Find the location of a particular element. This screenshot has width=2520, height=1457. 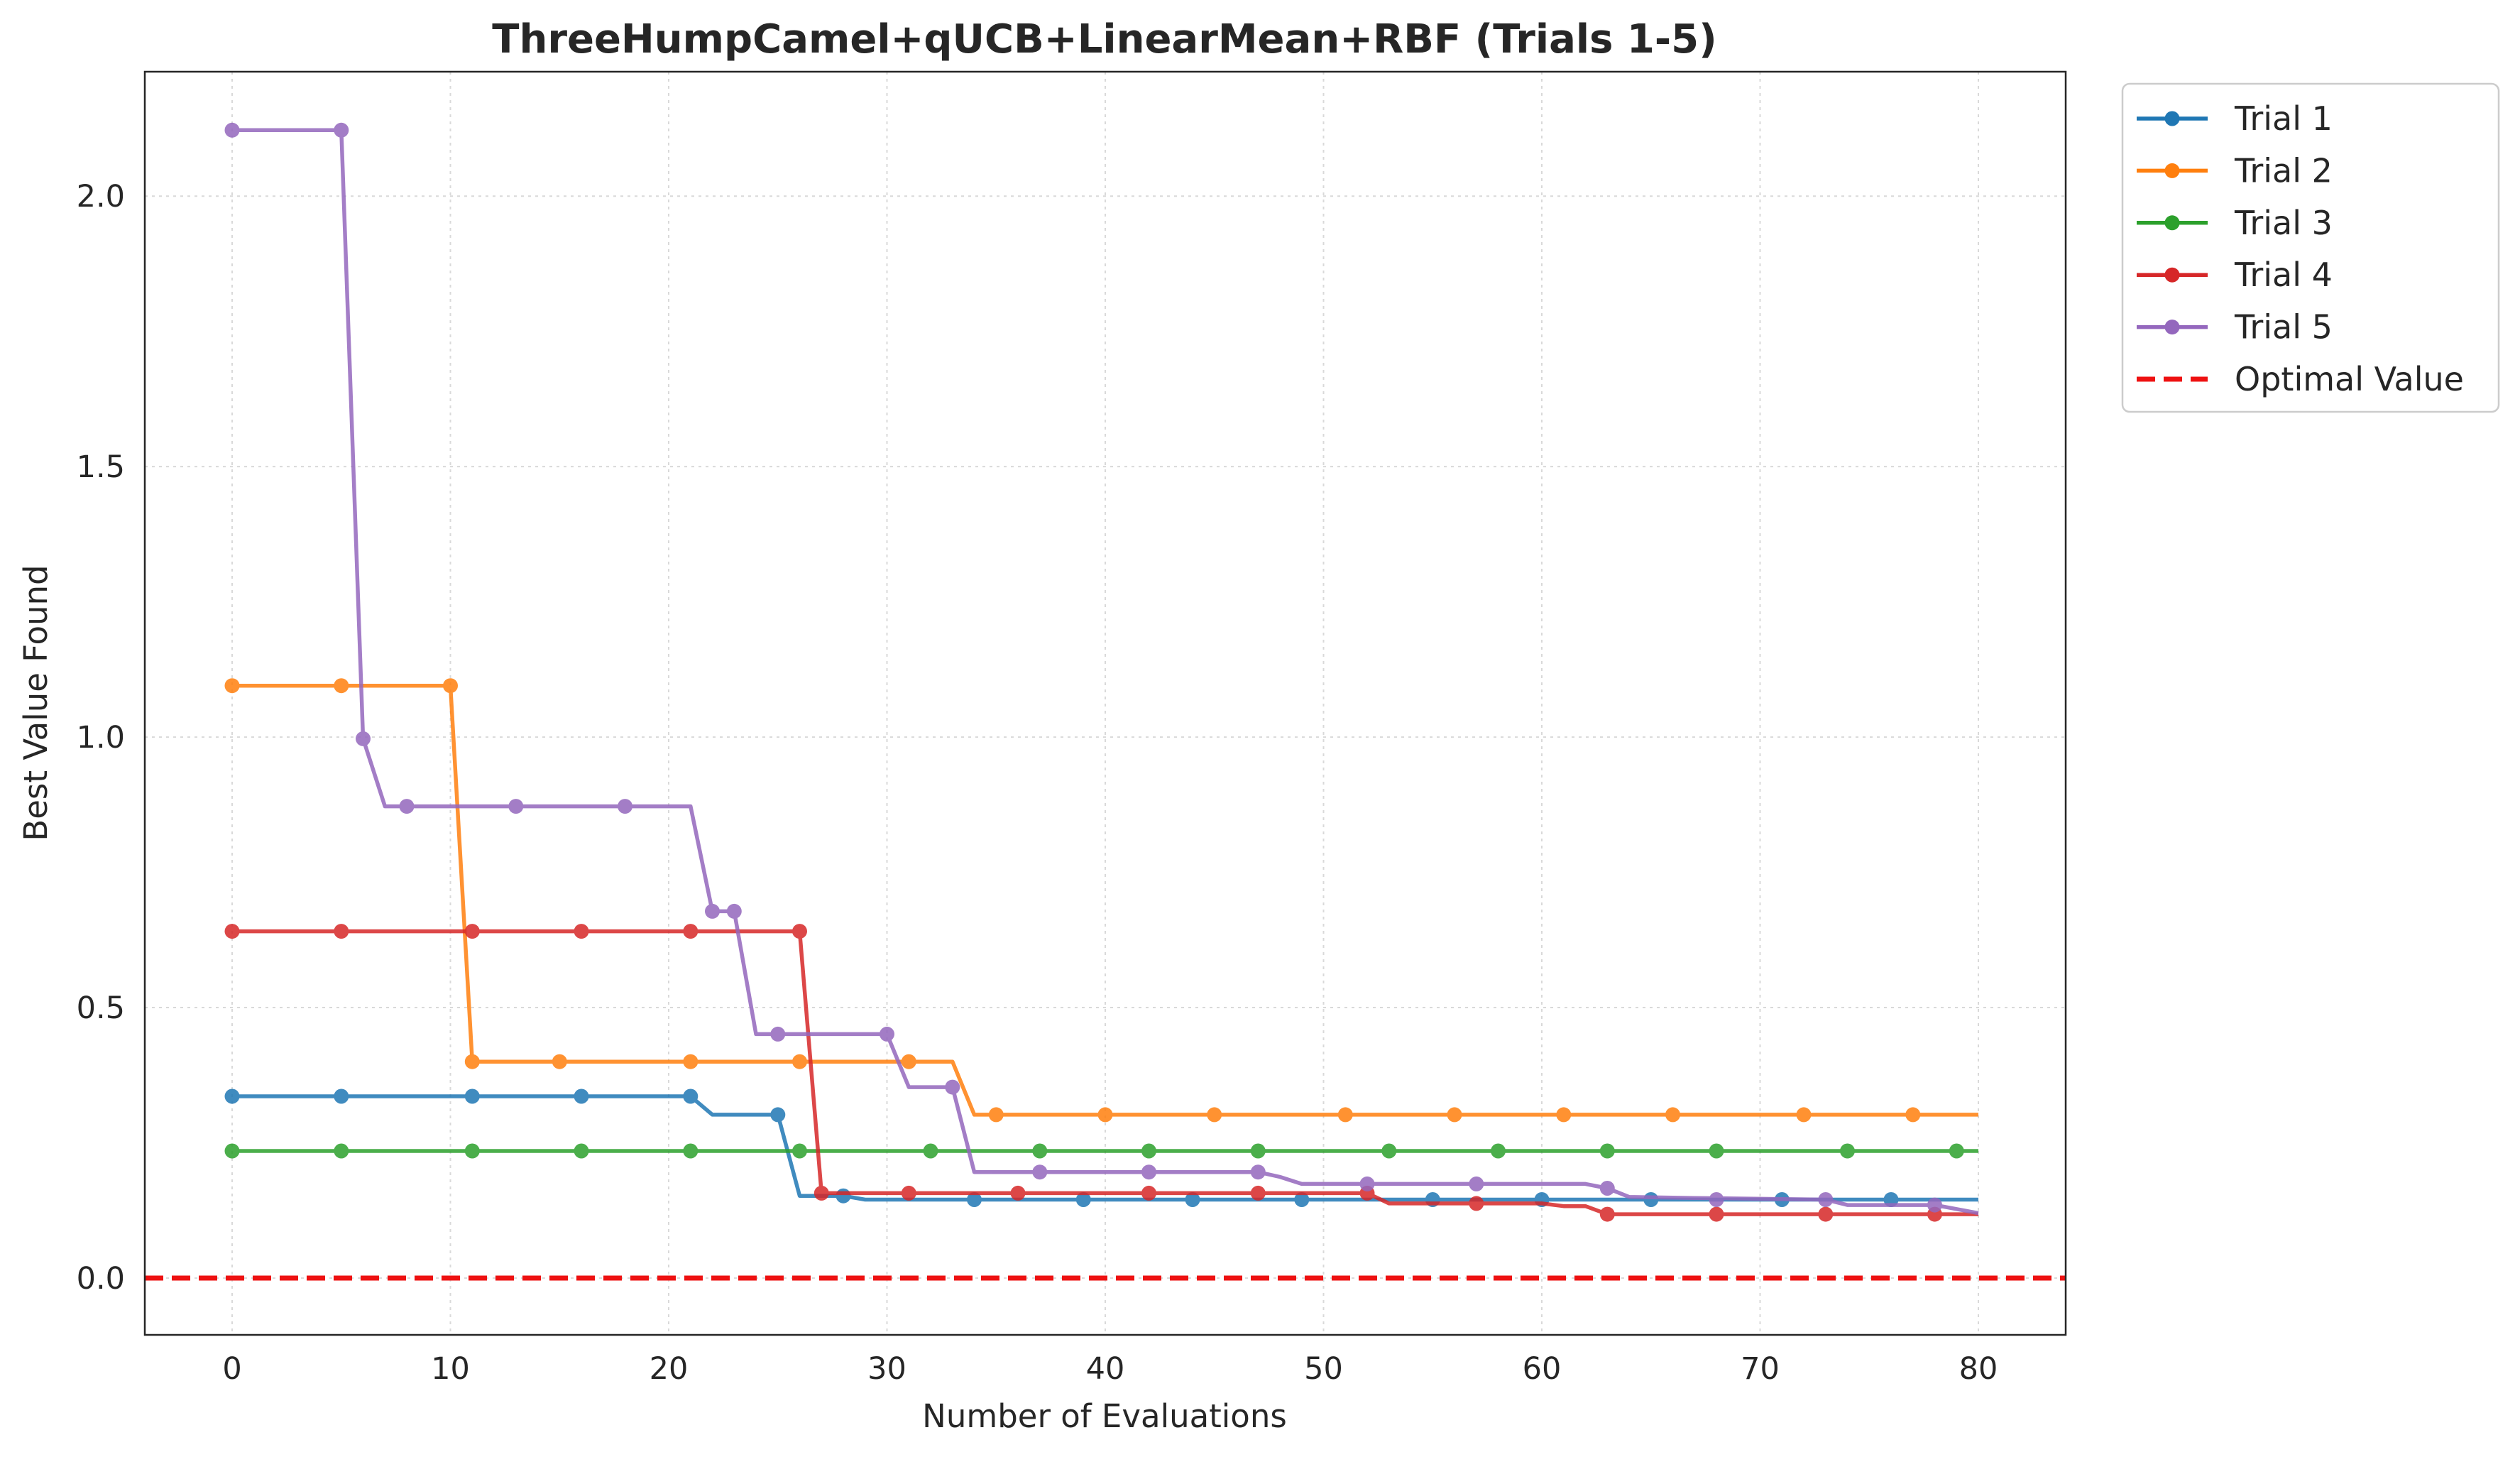

legend-label: Trial 5 is located at coordinates (2284, 327).